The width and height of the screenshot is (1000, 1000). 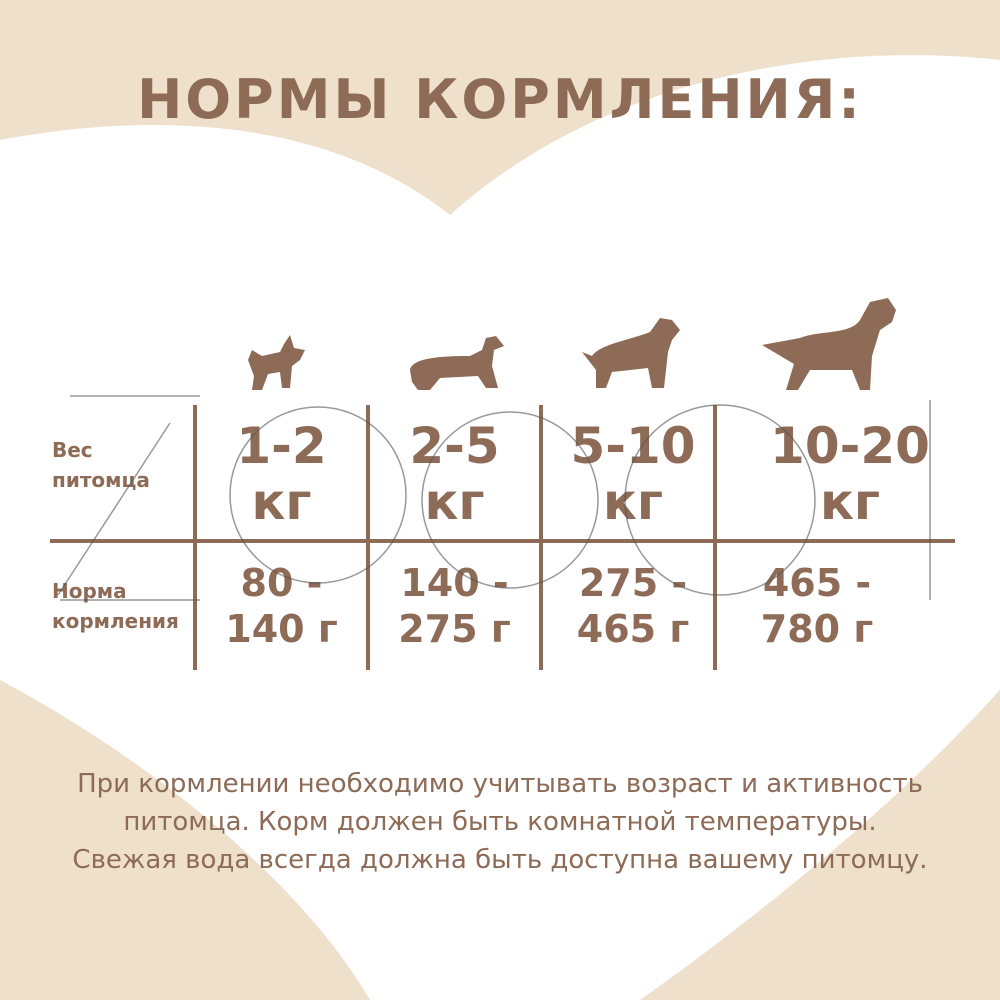 What do you see at coordinates (572, 344) in the screenshot?
I see `dog-icons` at bounding box center [572, 344].